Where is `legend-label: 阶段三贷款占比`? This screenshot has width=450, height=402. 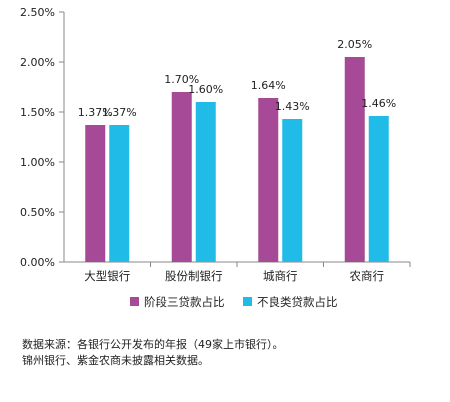
legend-label: 阶段三贷款占比 is located at coordinates (184, 302).